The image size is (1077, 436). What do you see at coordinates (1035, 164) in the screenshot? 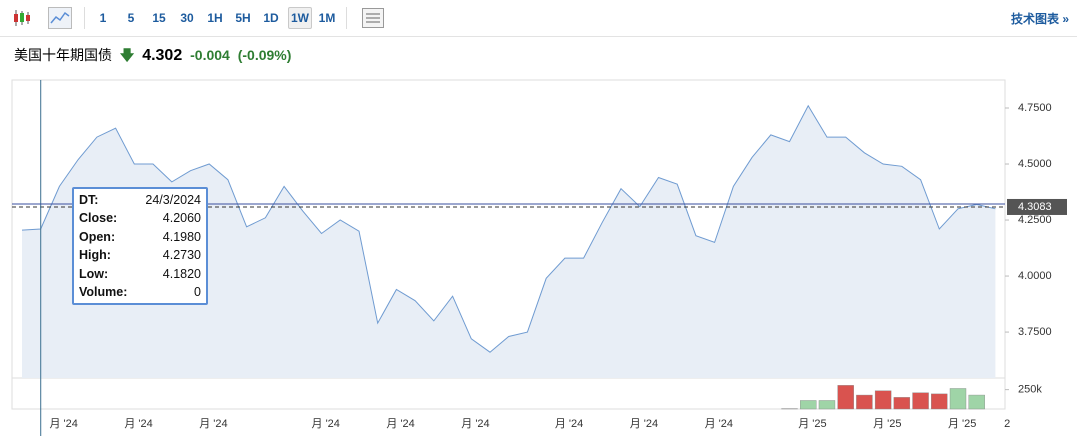
I see `y-tick-label: 4.5000` at bounding box center [1035, 164].